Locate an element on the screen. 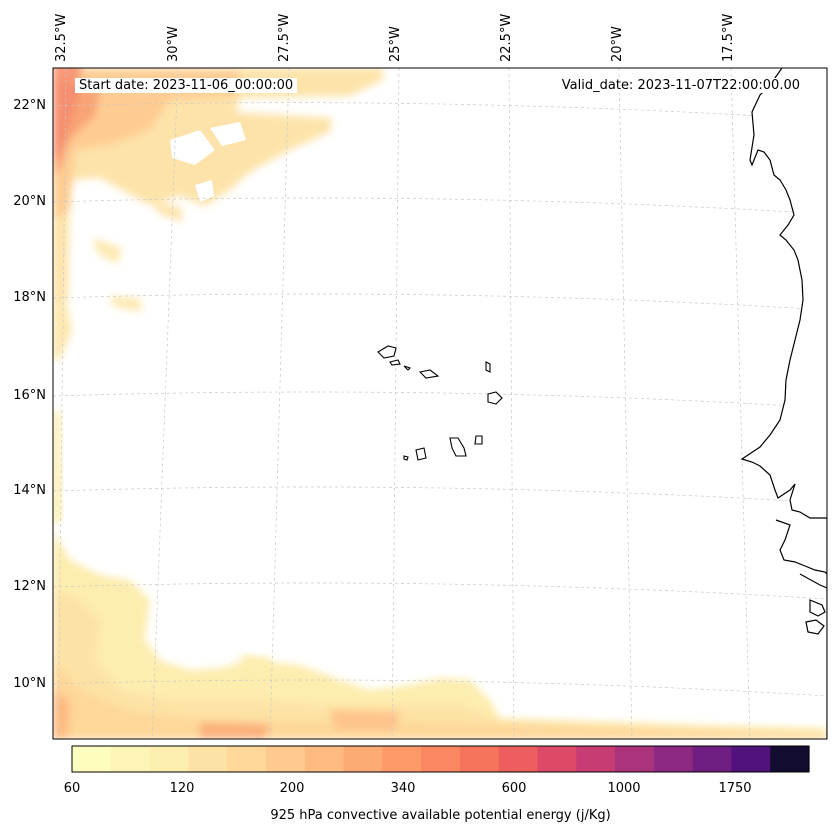 This screenshot has width=837, height=836. lat-tick-label: 14°N is located at coordinates (29, 490).